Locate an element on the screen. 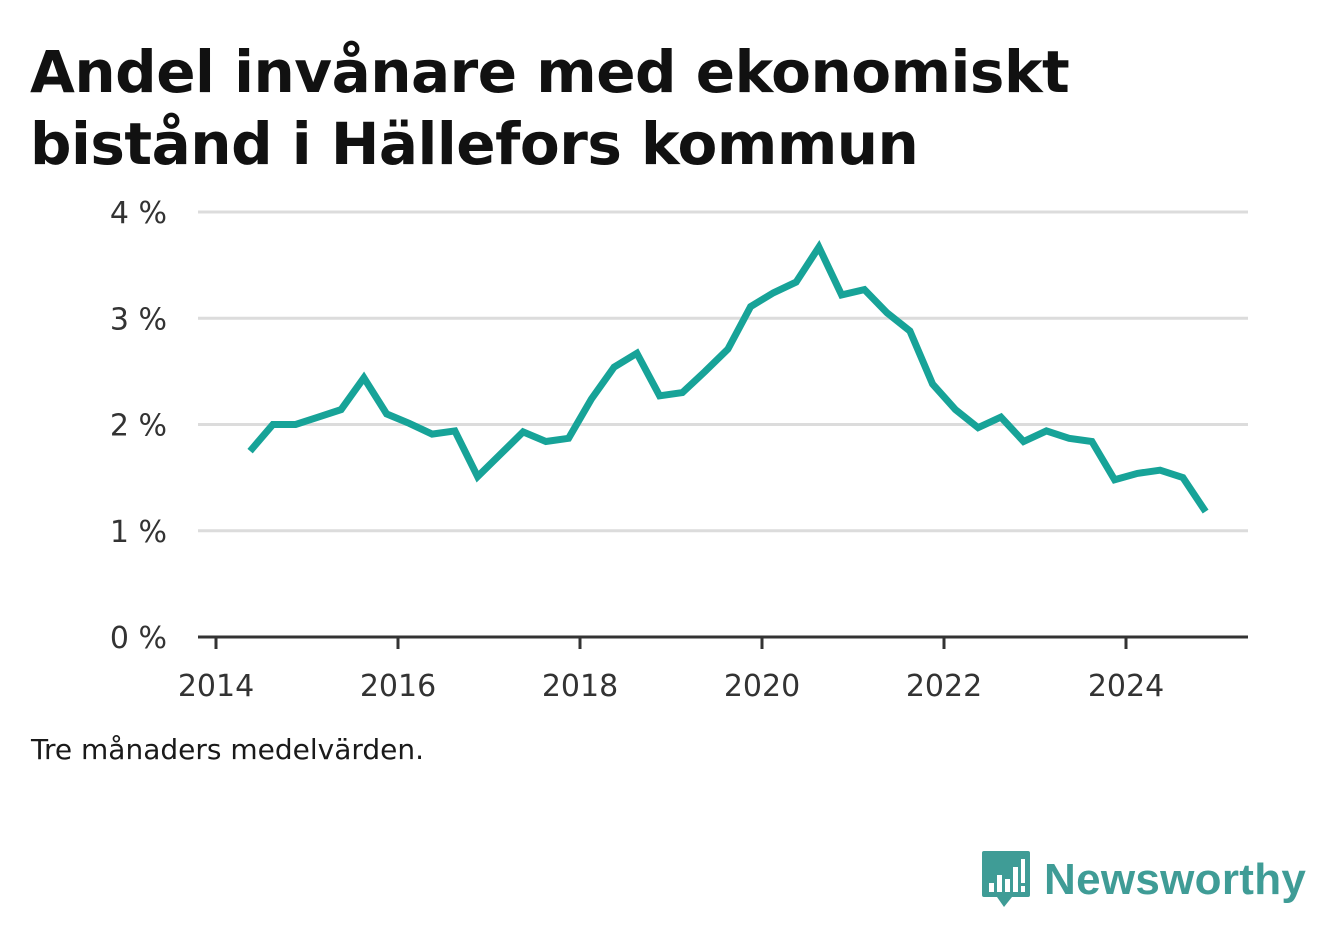 The image size is (1322, 939). y-tick-label: 3 % is located at coordinates (138, 319).